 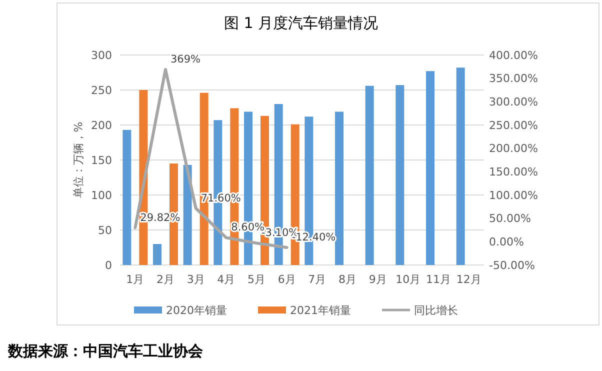 I want to click on x-tick-label: 2月, so click(x=165, y=279).